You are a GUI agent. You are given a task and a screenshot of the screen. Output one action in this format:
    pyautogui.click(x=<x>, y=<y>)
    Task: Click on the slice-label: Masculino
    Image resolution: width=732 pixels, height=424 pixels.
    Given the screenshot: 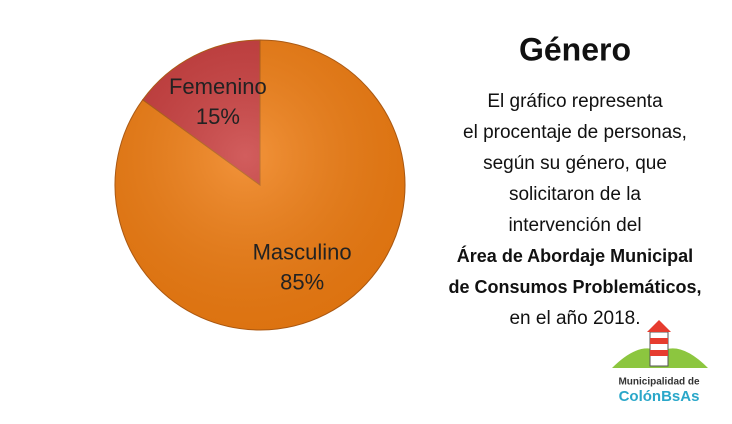 What is the action you would take?
    pyautogui.click(x=302, y=251)
    